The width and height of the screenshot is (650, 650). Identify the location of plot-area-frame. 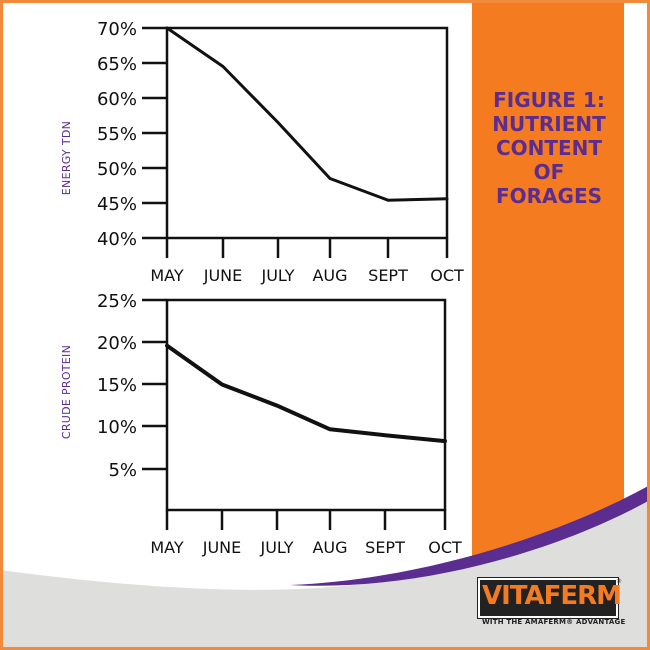
(306, 405).